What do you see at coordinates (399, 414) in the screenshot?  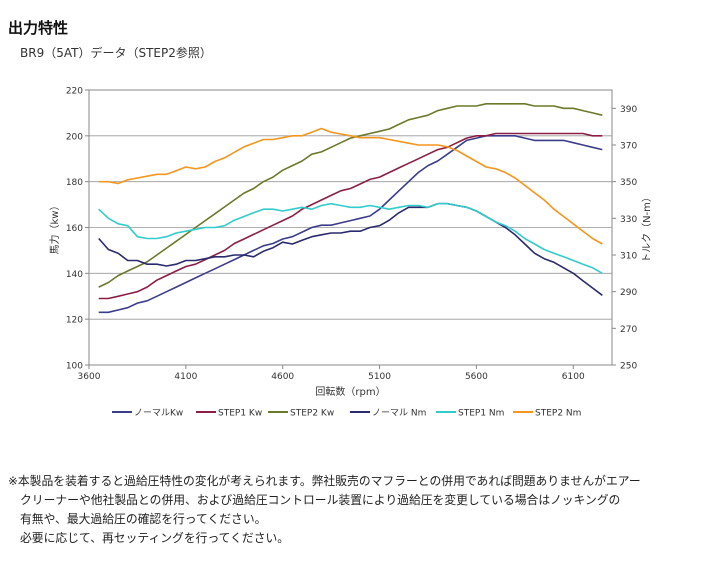 I see `legend-label: ノーマル Nm` at bounding box center [399, 414].